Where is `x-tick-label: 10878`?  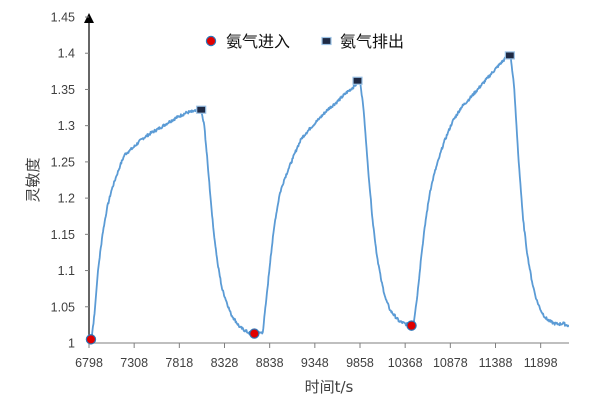
x-tick-label: 10878 is located at coordinates (450, 363).